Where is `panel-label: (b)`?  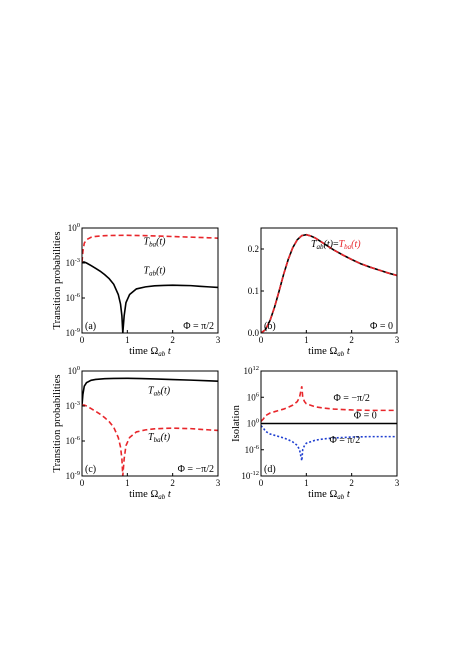
panel-label: (b) is located at coordinates (270, 326).